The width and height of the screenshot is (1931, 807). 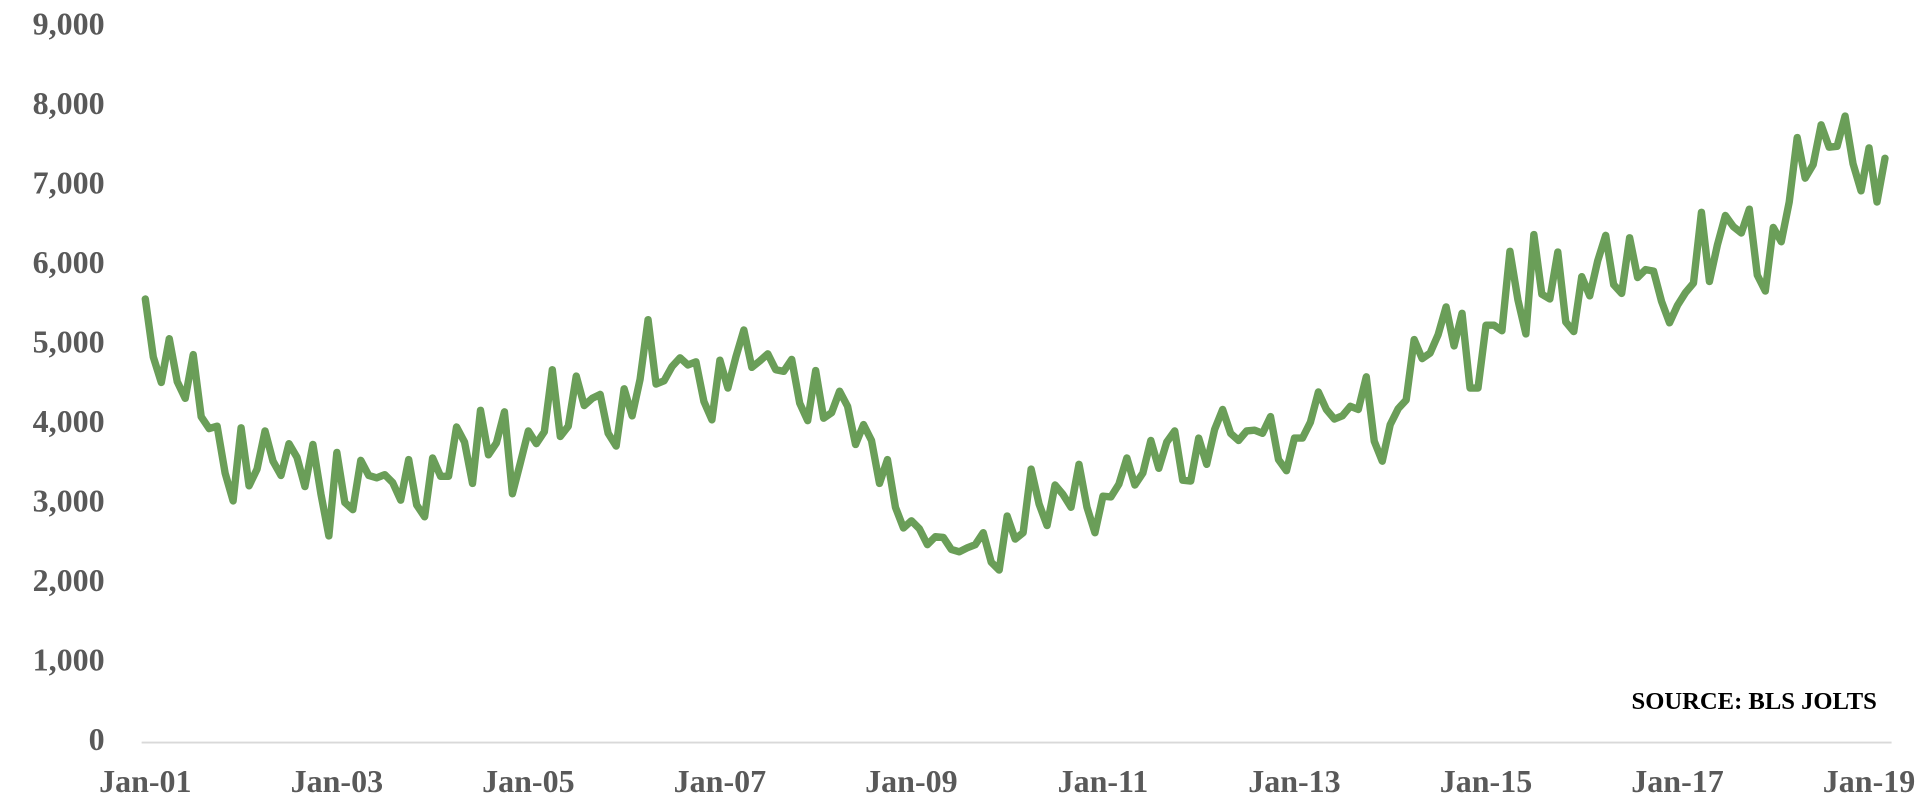 I want to click on y-tick-label: 3,000, so click(x=69, y=500).